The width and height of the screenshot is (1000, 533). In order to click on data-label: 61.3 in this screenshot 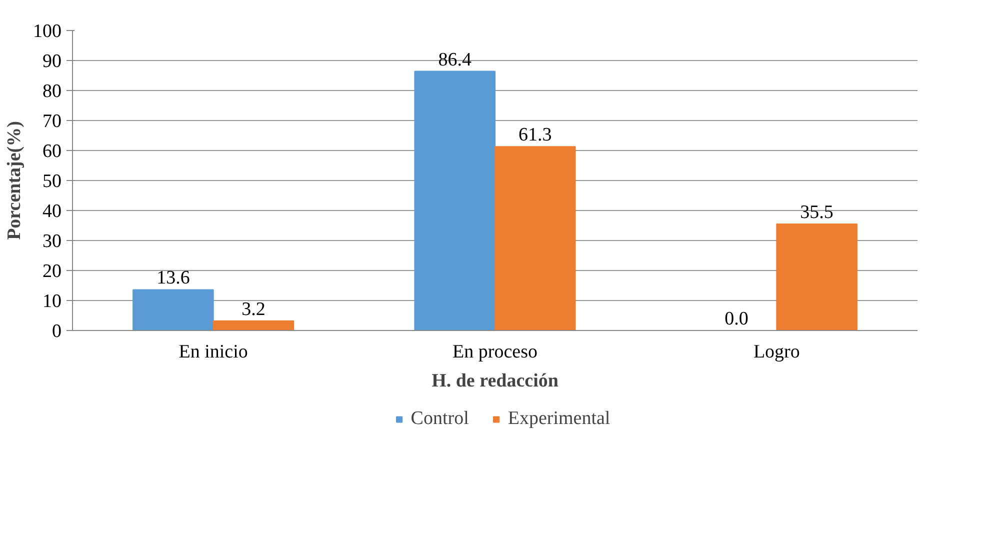, I will do `click(535, 135)`.